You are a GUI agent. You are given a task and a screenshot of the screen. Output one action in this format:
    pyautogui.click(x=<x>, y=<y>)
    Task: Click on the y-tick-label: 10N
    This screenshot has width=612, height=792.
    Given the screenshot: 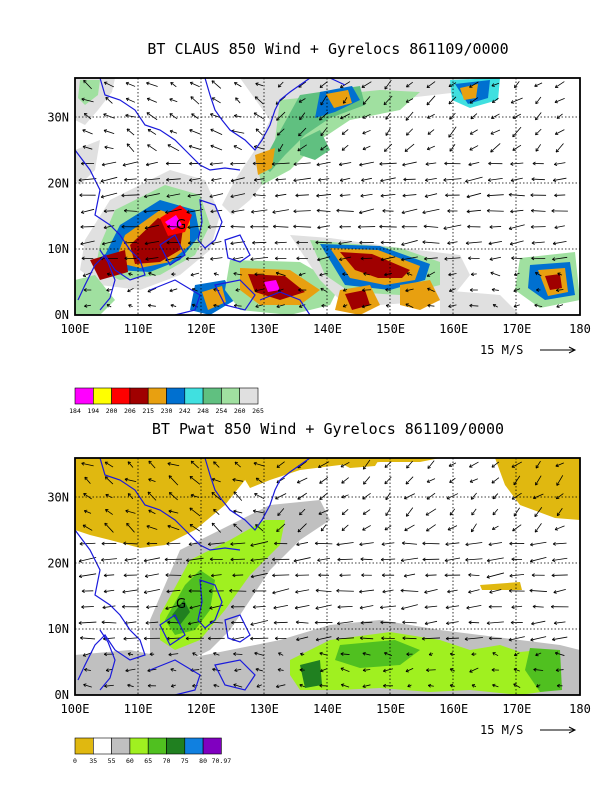 What is the action you would take?
    pyautogui.click(x=58, y=249)
    